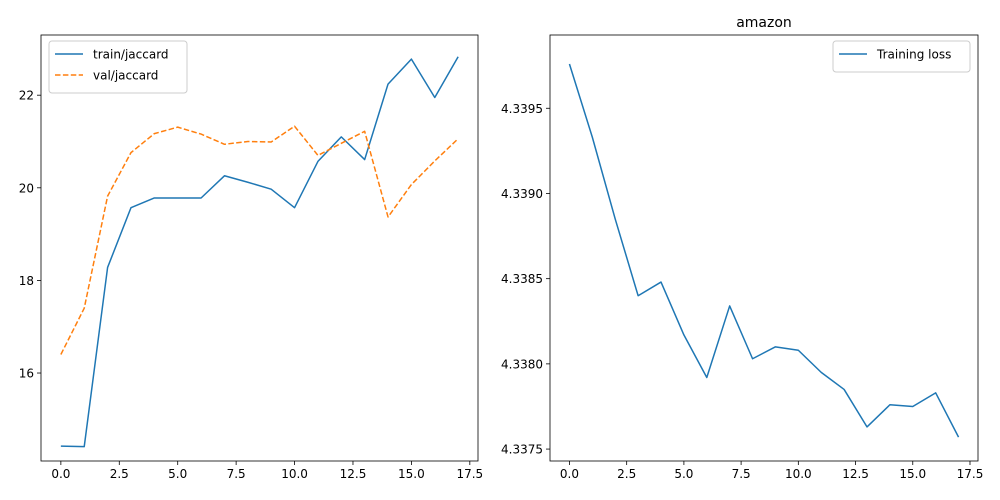 The width and height of the screenshot is (1000, 500). Describe the element at coordinates (26, 281) in the screenshot. I see `left-chart-y-tick-label: 18` at that location.